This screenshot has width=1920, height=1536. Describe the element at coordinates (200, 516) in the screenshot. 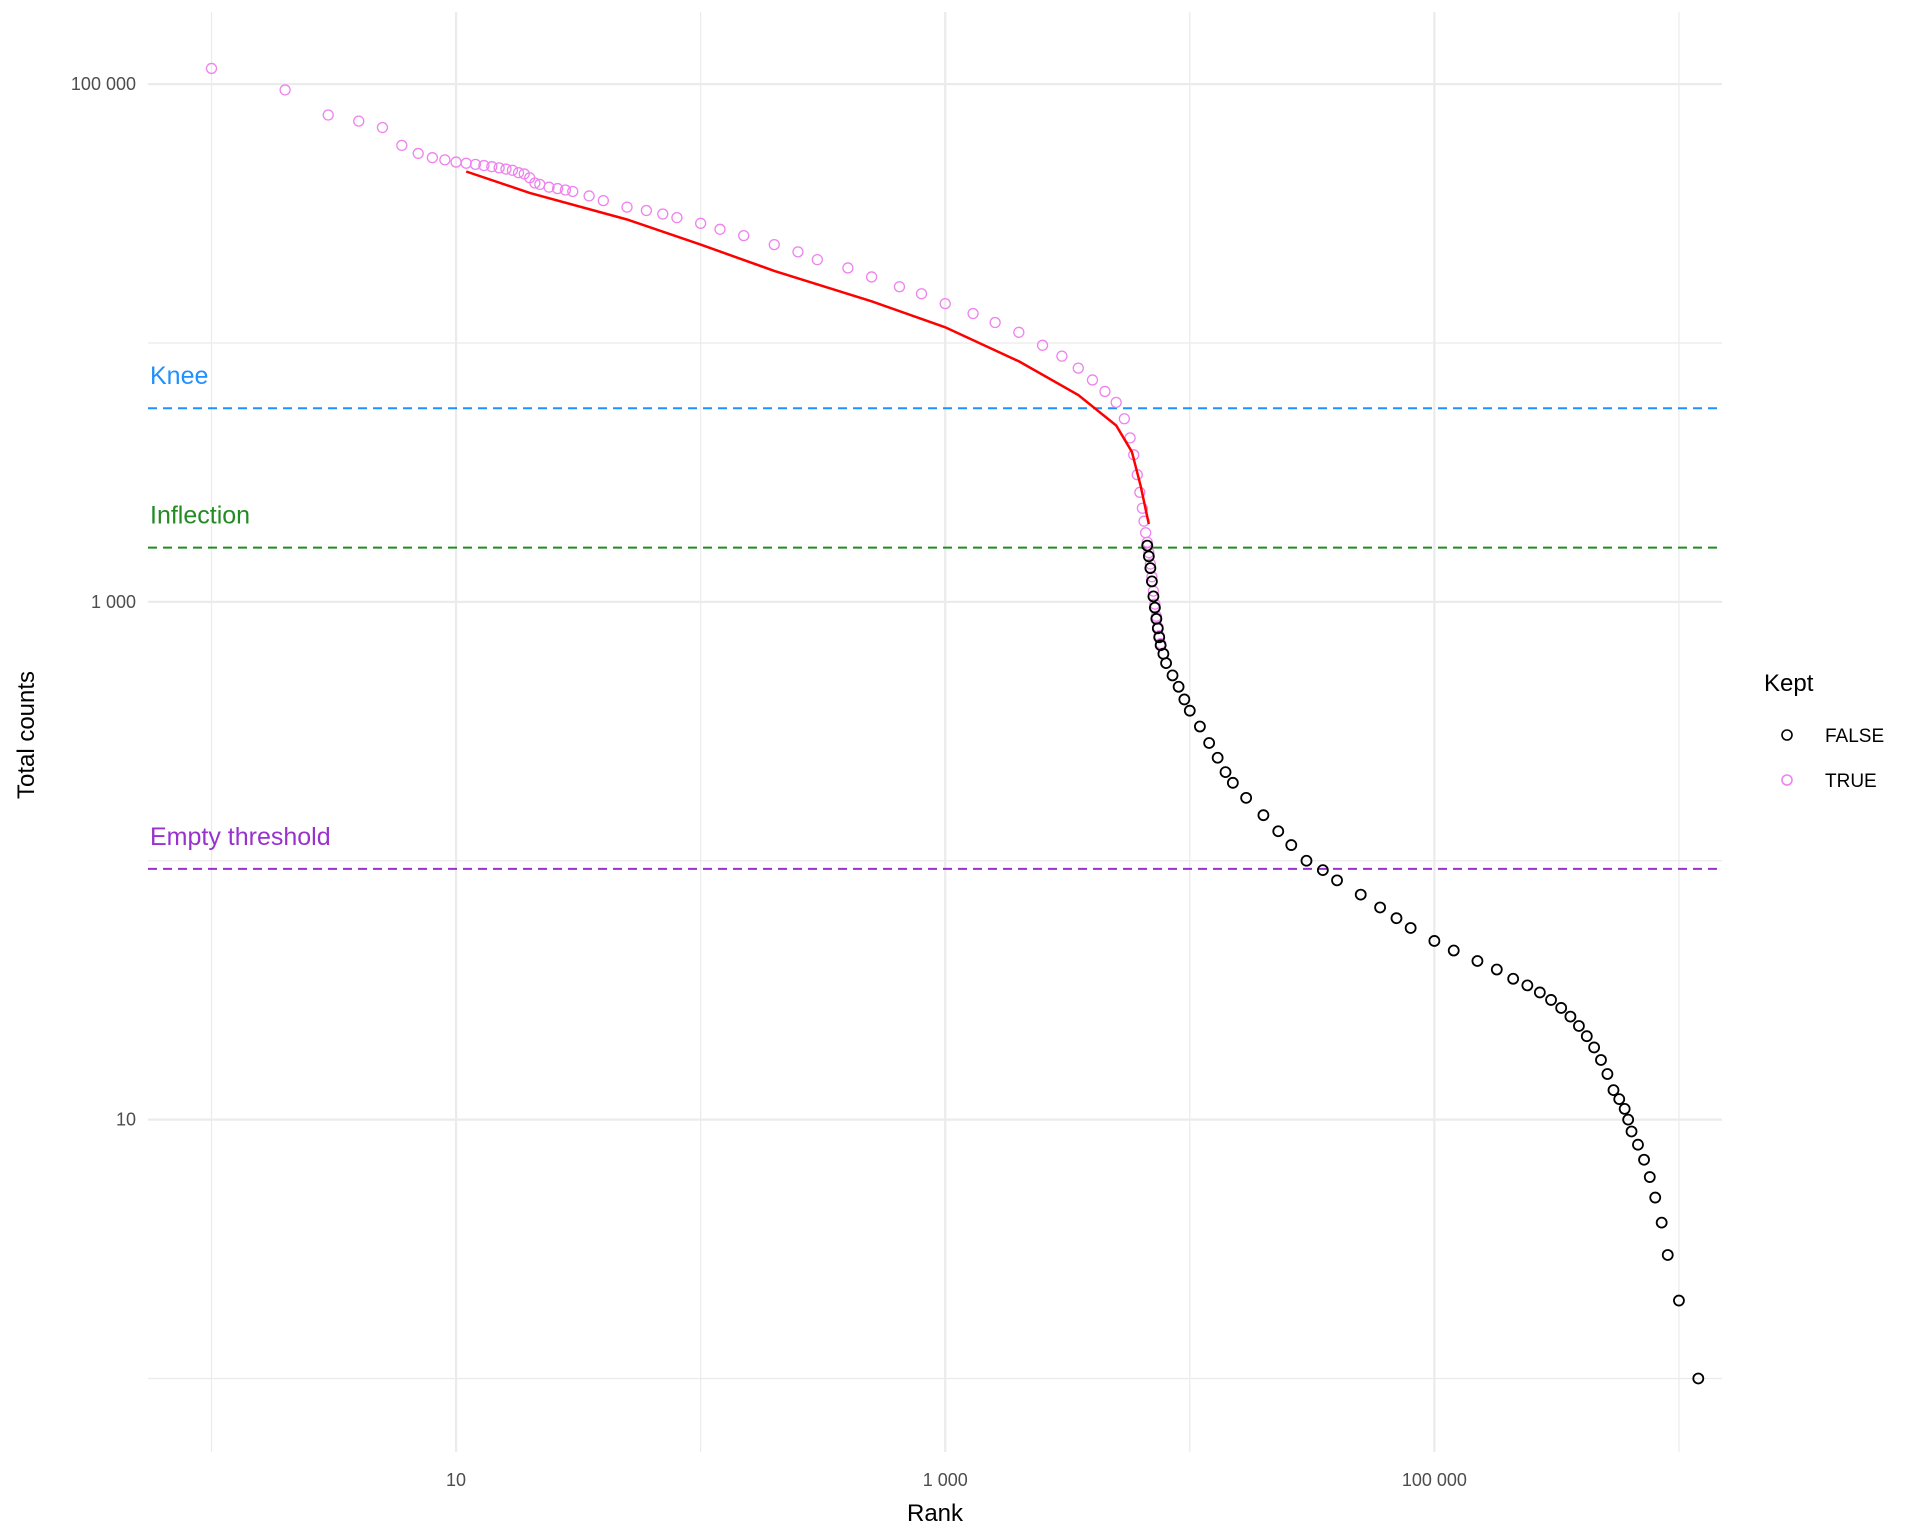

I see `inflection-label: Inflection` at that location.